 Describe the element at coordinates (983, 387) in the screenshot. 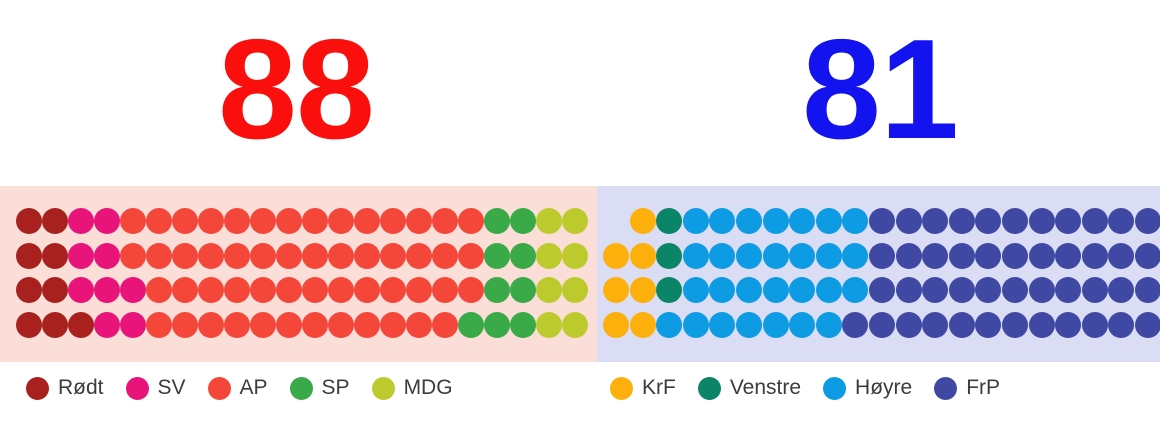

I see `legend-label: FrP` at that location.